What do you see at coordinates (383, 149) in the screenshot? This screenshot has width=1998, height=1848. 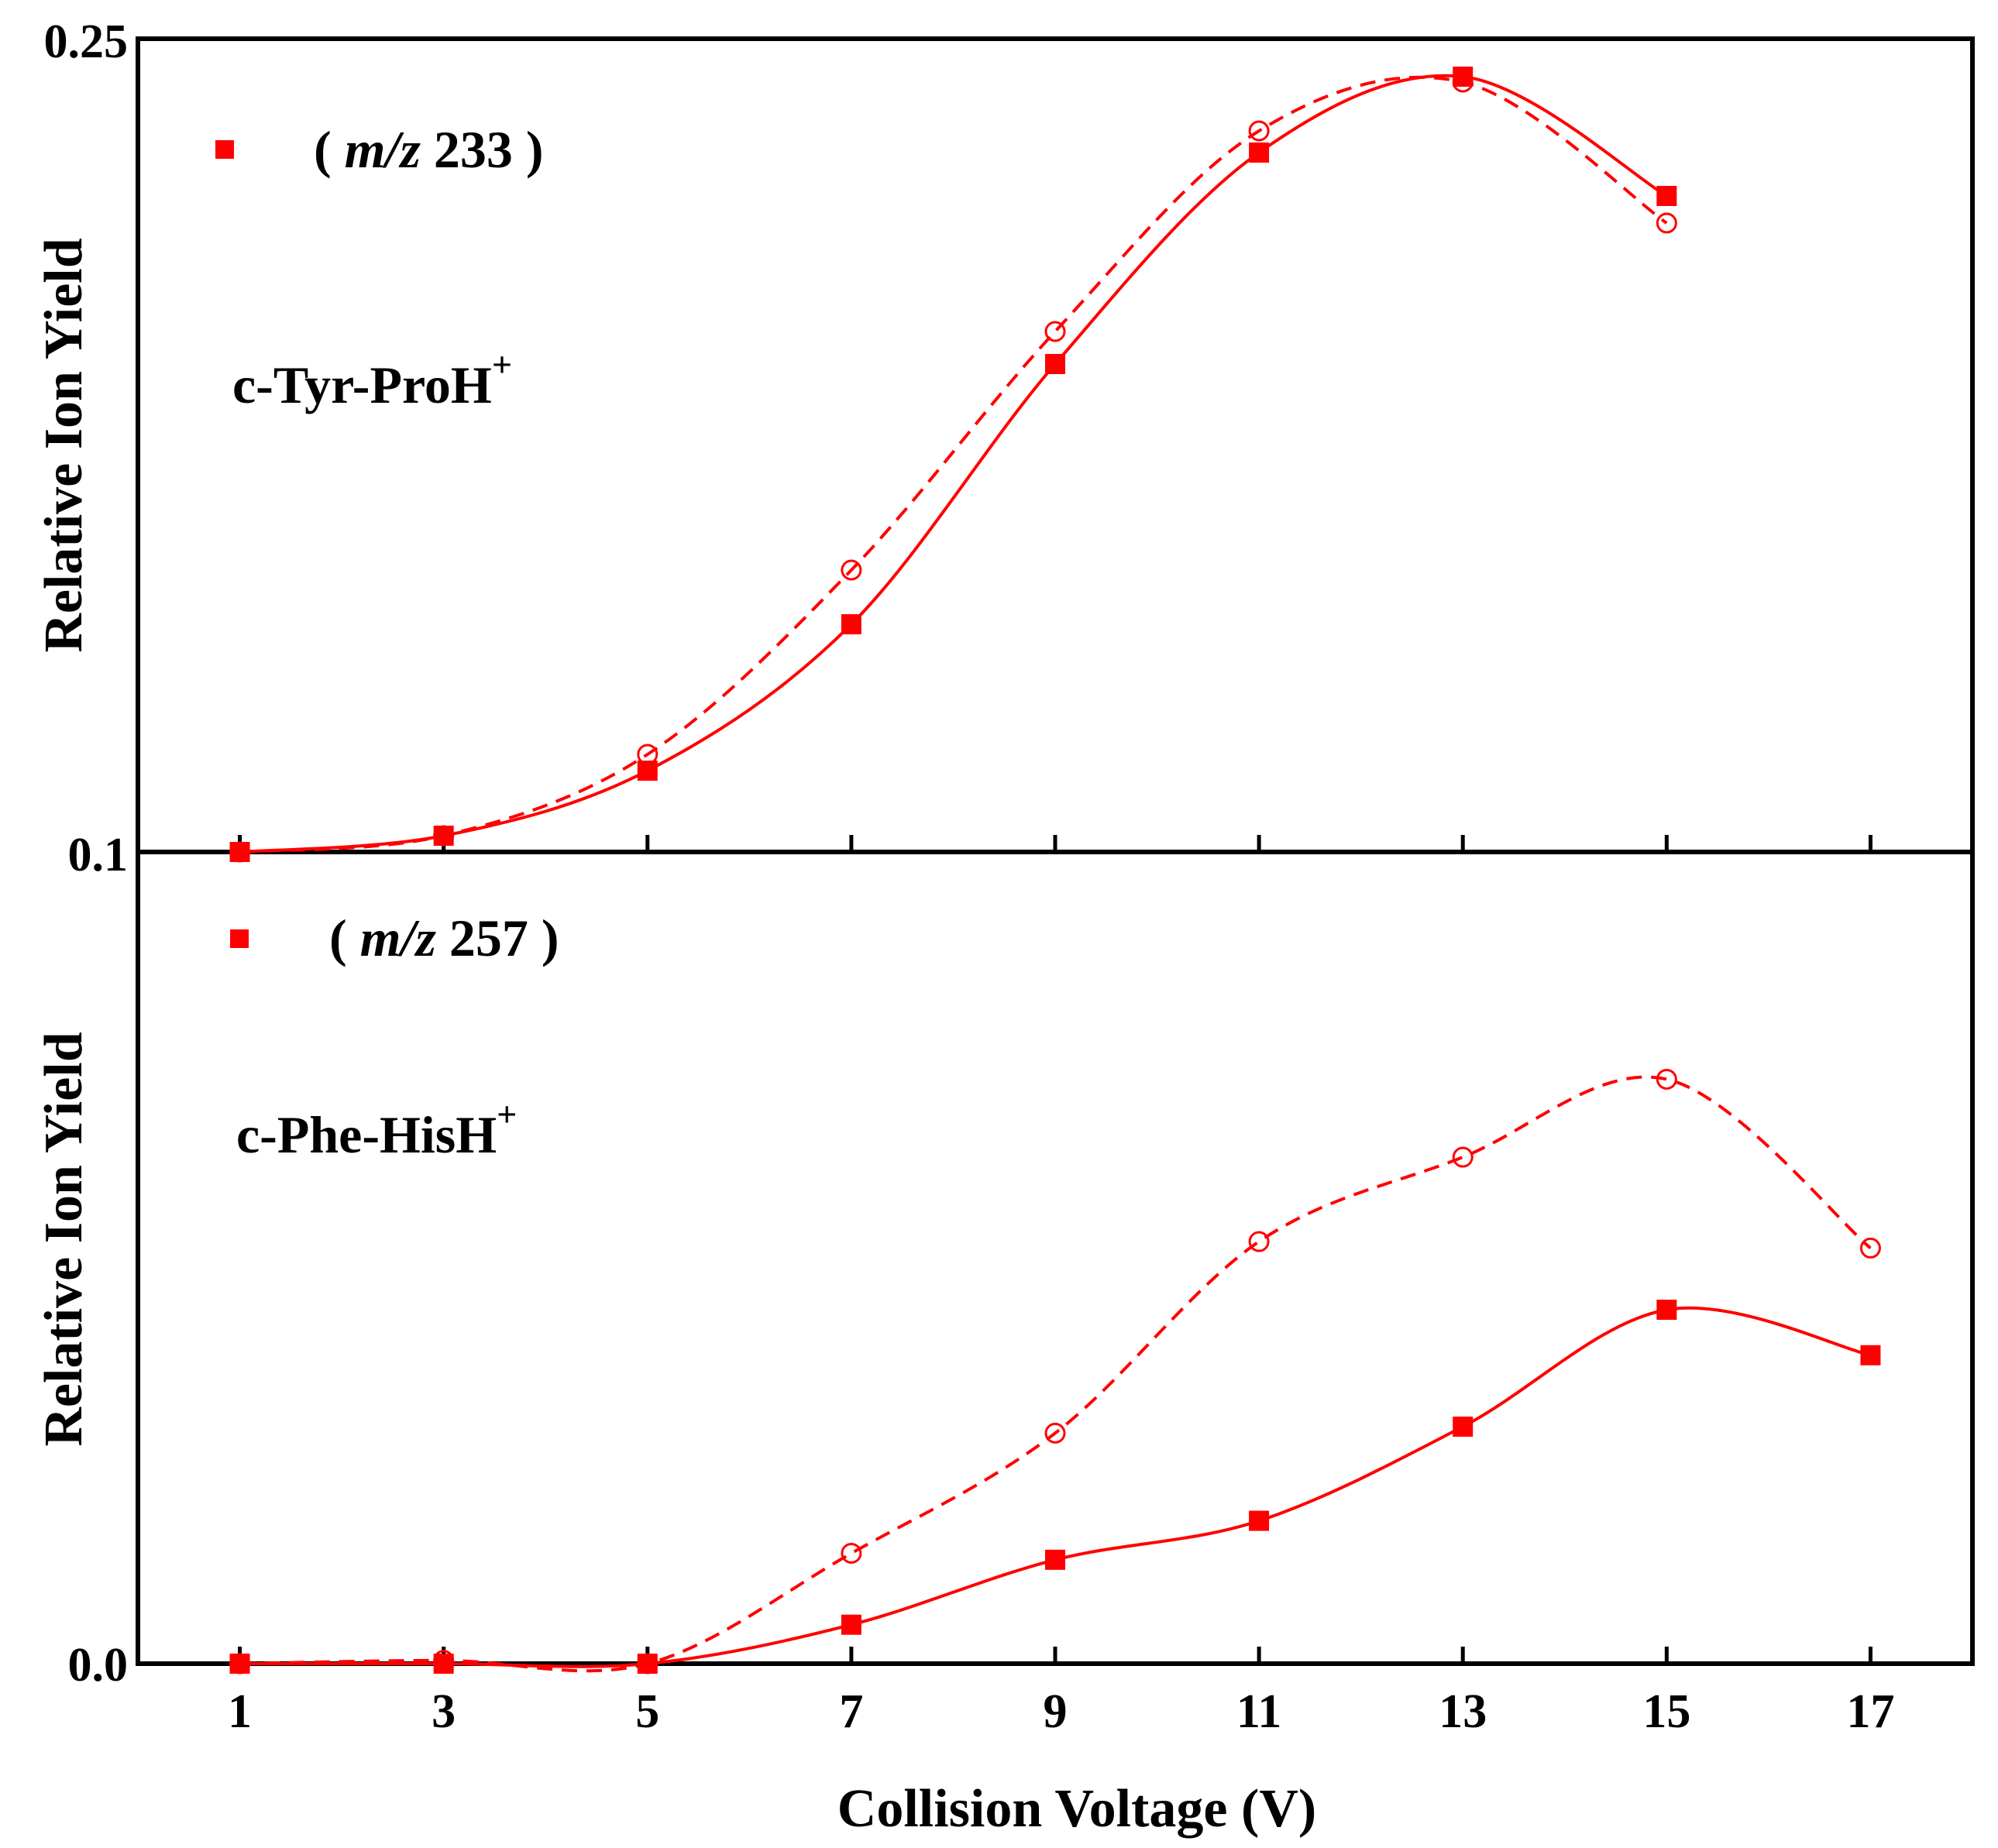 I see `legend-mz-top: m/z` at bounding box center [383, 149].